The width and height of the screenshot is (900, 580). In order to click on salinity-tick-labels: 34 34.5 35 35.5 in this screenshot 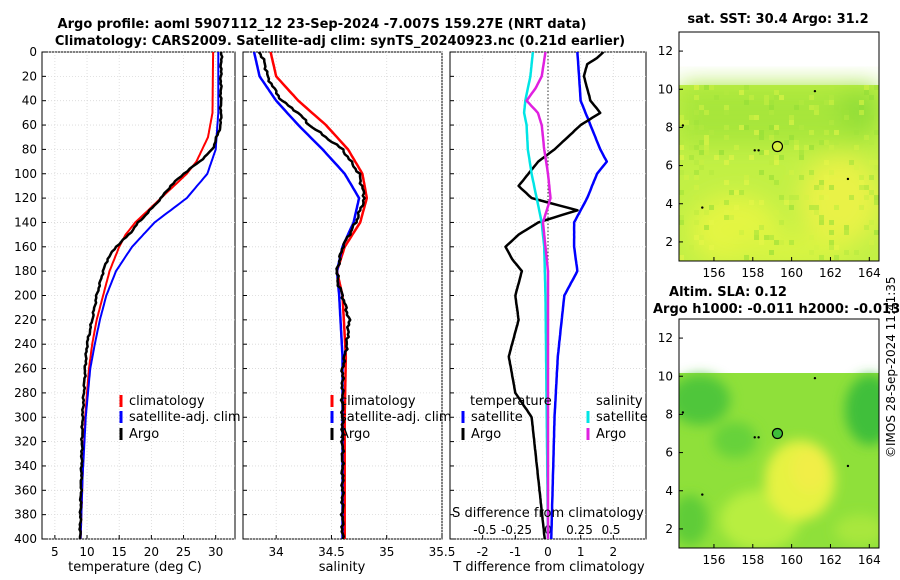, I will do `click(362, 552)`.